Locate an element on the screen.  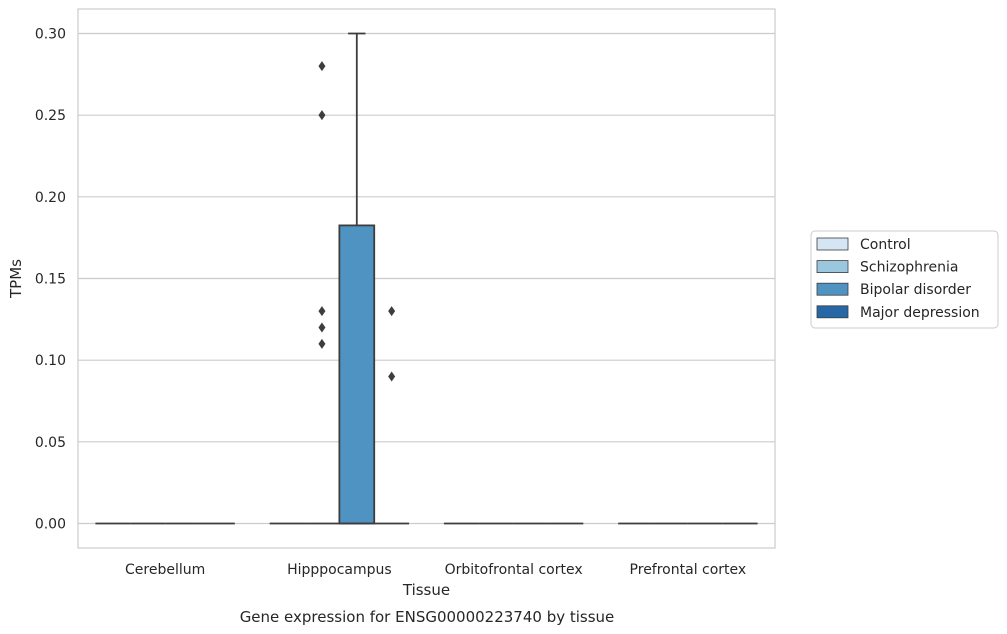
box-body is located at coordinates (357, 374).